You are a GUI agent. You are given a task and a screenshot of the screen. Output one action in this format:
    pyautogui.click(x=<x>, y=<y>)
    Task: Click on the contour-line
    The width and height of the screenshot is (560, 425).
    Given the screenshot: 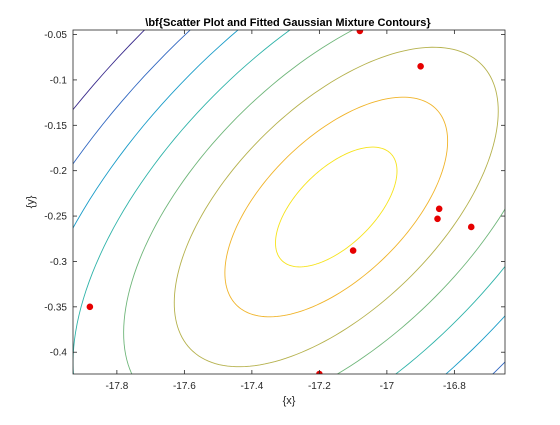 What is the action you would take?
    pyautogui.click(x=336, y=207)
    